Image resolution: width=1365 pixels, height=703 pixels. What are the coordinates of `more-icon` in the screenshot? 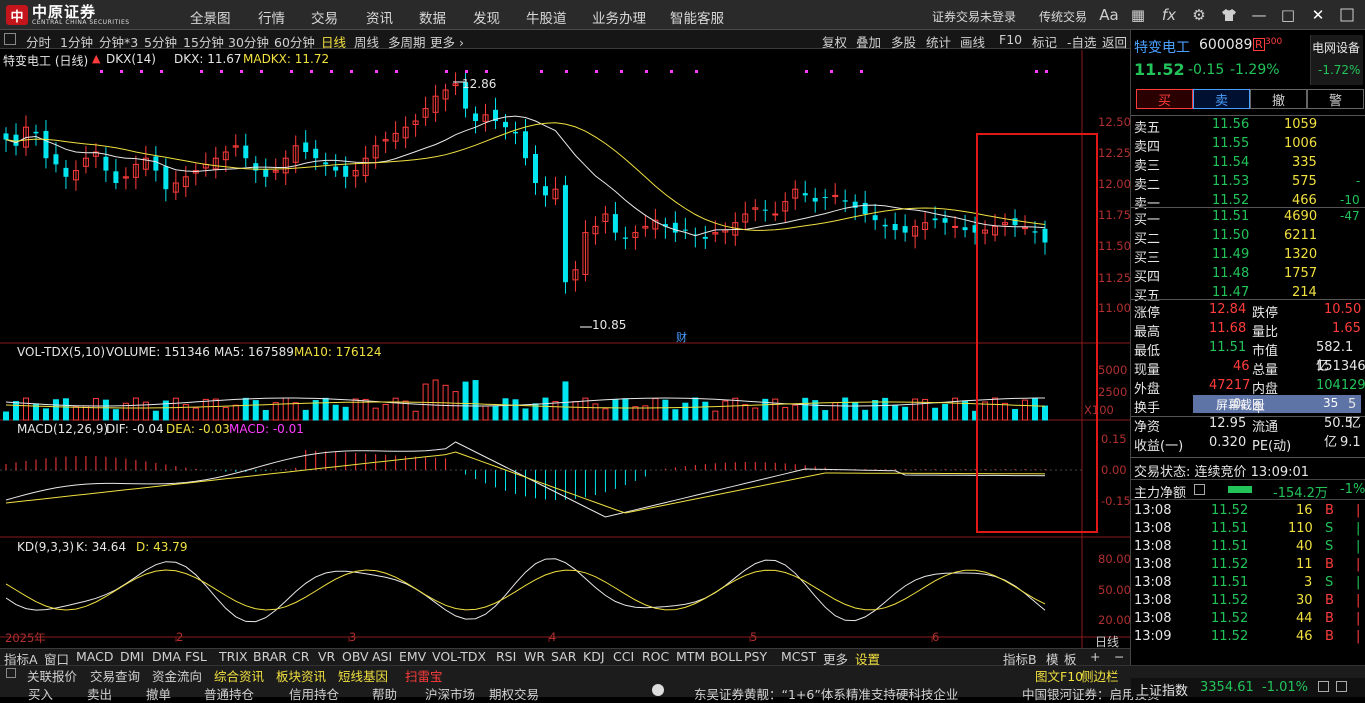 It's located at (1347, 15).